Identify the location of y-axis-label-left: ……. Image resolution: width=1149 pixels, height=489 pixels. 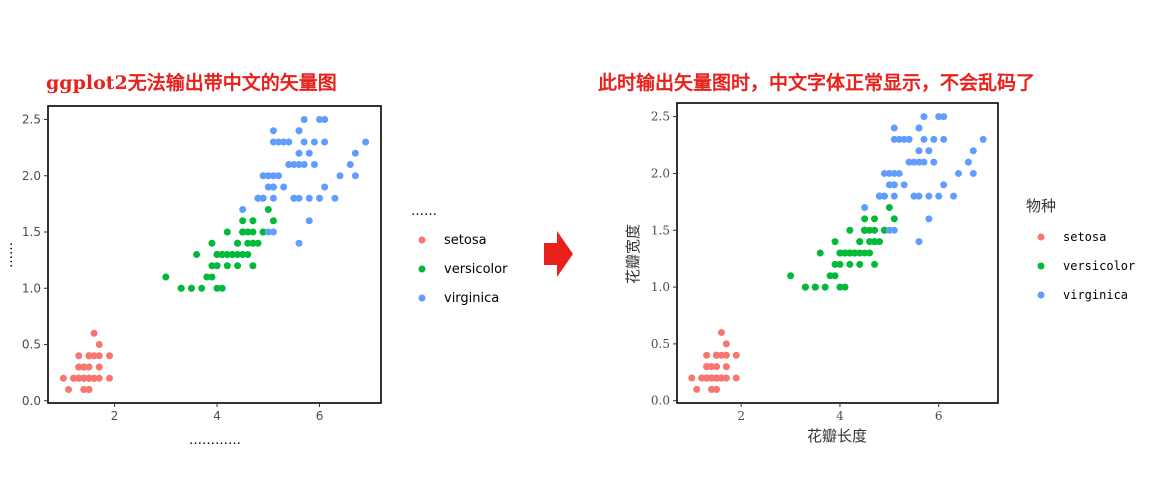
(8, 255).